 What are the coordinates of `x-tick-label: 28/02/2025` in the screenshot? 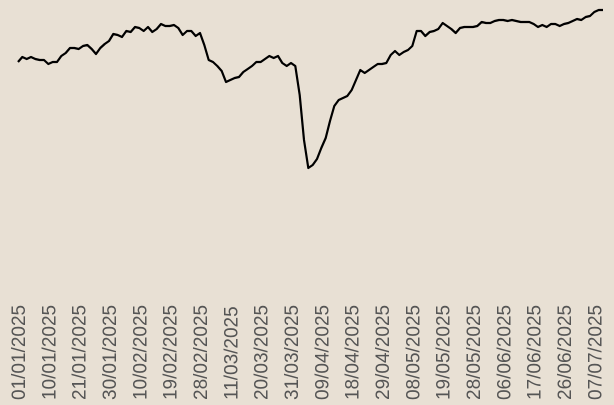 It's located at (201, 352).